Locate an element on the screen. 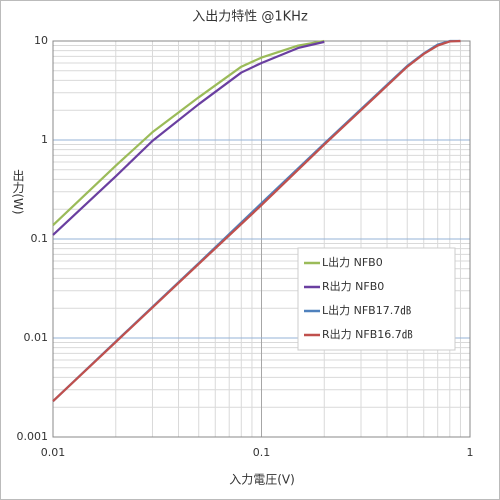 This screenshot has width=500, height=500. legend-label: R出力 NFB16.7㏈ is located at coordinates (367, 334).